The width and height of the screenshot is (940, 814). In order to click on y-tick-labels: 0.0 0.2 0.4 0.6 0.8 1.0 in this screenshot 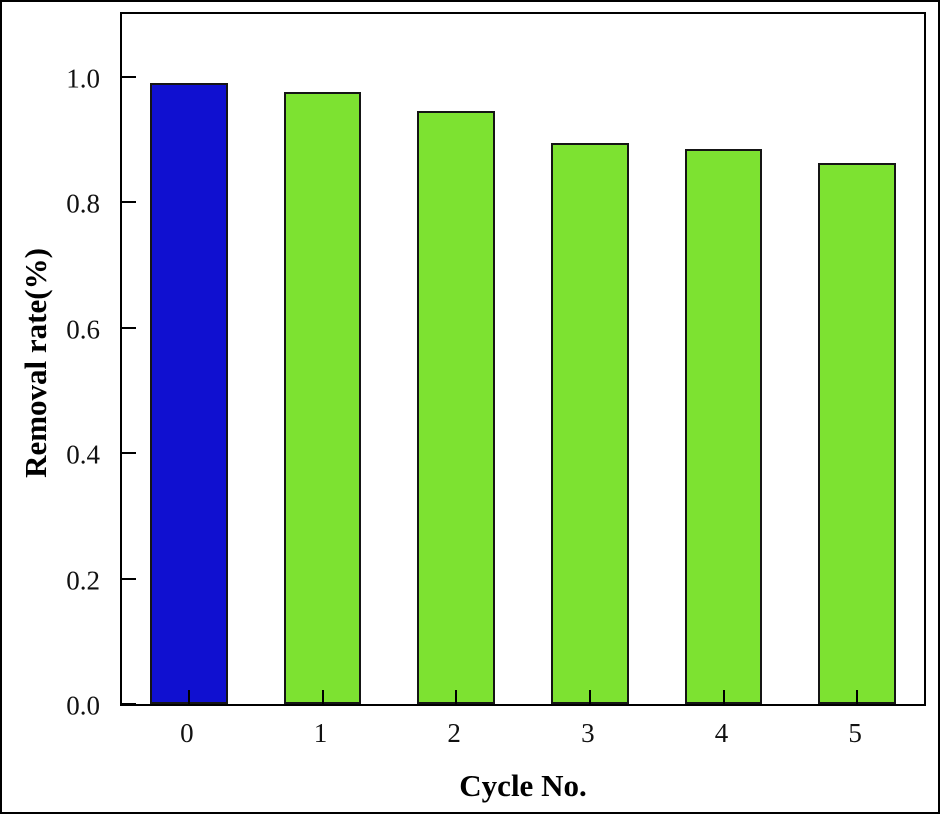, I will do `click(56, 365)`.